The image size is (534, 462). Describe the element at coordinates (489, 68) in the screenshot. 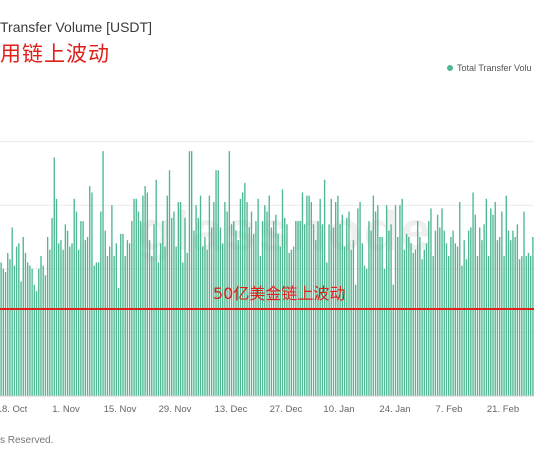

I see `legend: Total Transfer Volu` at that location.